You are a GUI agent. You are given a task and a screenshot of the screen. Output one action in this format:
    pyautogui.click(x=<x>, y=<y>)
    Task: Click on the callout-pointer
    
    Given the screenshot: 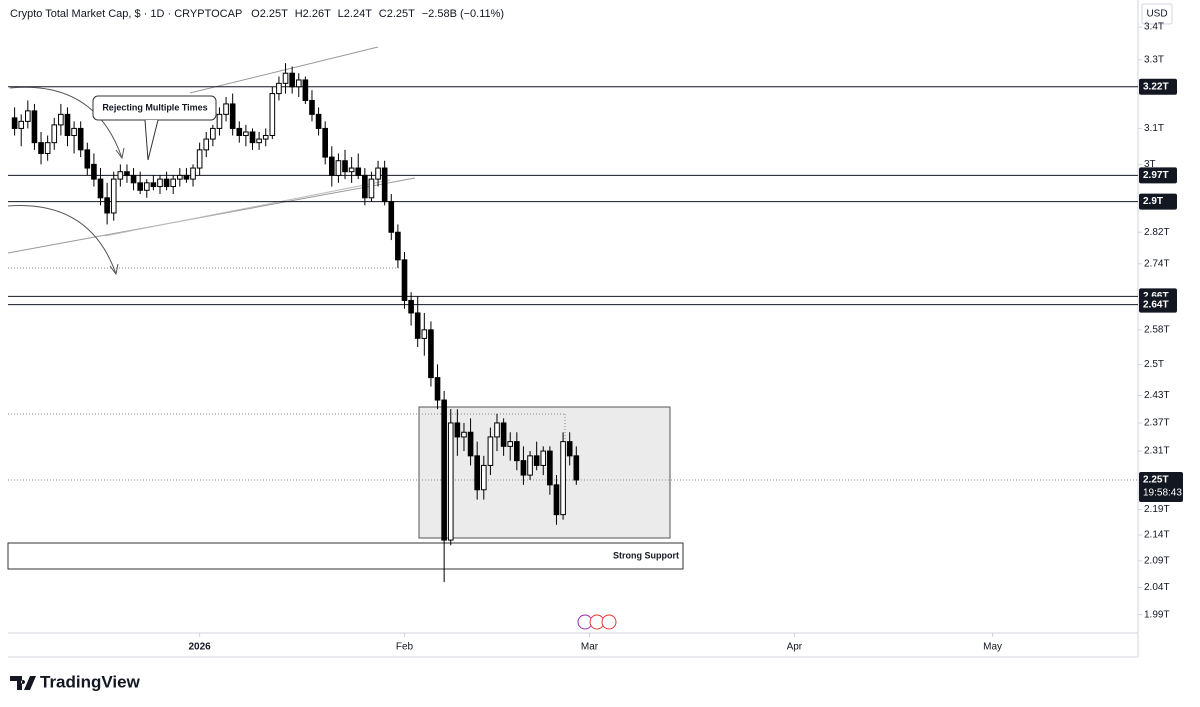 What is the action you would take?
    pyautogui.click(x=151, y=140)
    